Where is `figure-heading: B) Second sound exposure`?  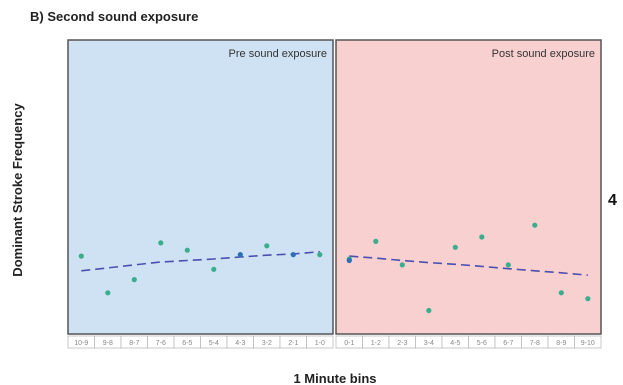 figure-heading: B) Second sound exposure is located at coordinates (114, 16).